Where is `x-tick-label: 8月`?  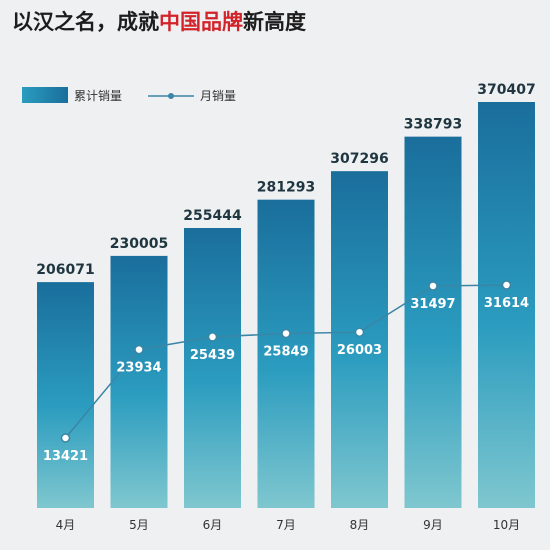 x-tick-label: 8月 is located at coordinates (360, 525).